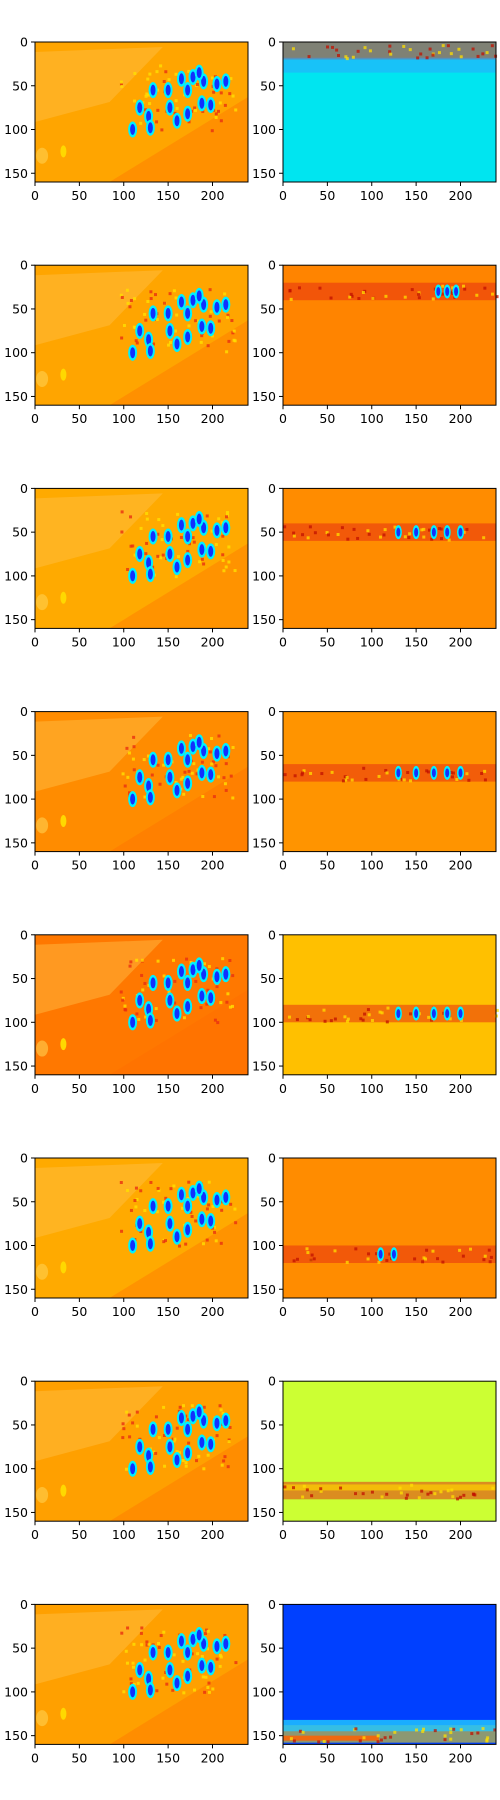  Describe the element at coordinates (390, 1674) in the screenshot. I see `heatmap-right-r8` at that location.